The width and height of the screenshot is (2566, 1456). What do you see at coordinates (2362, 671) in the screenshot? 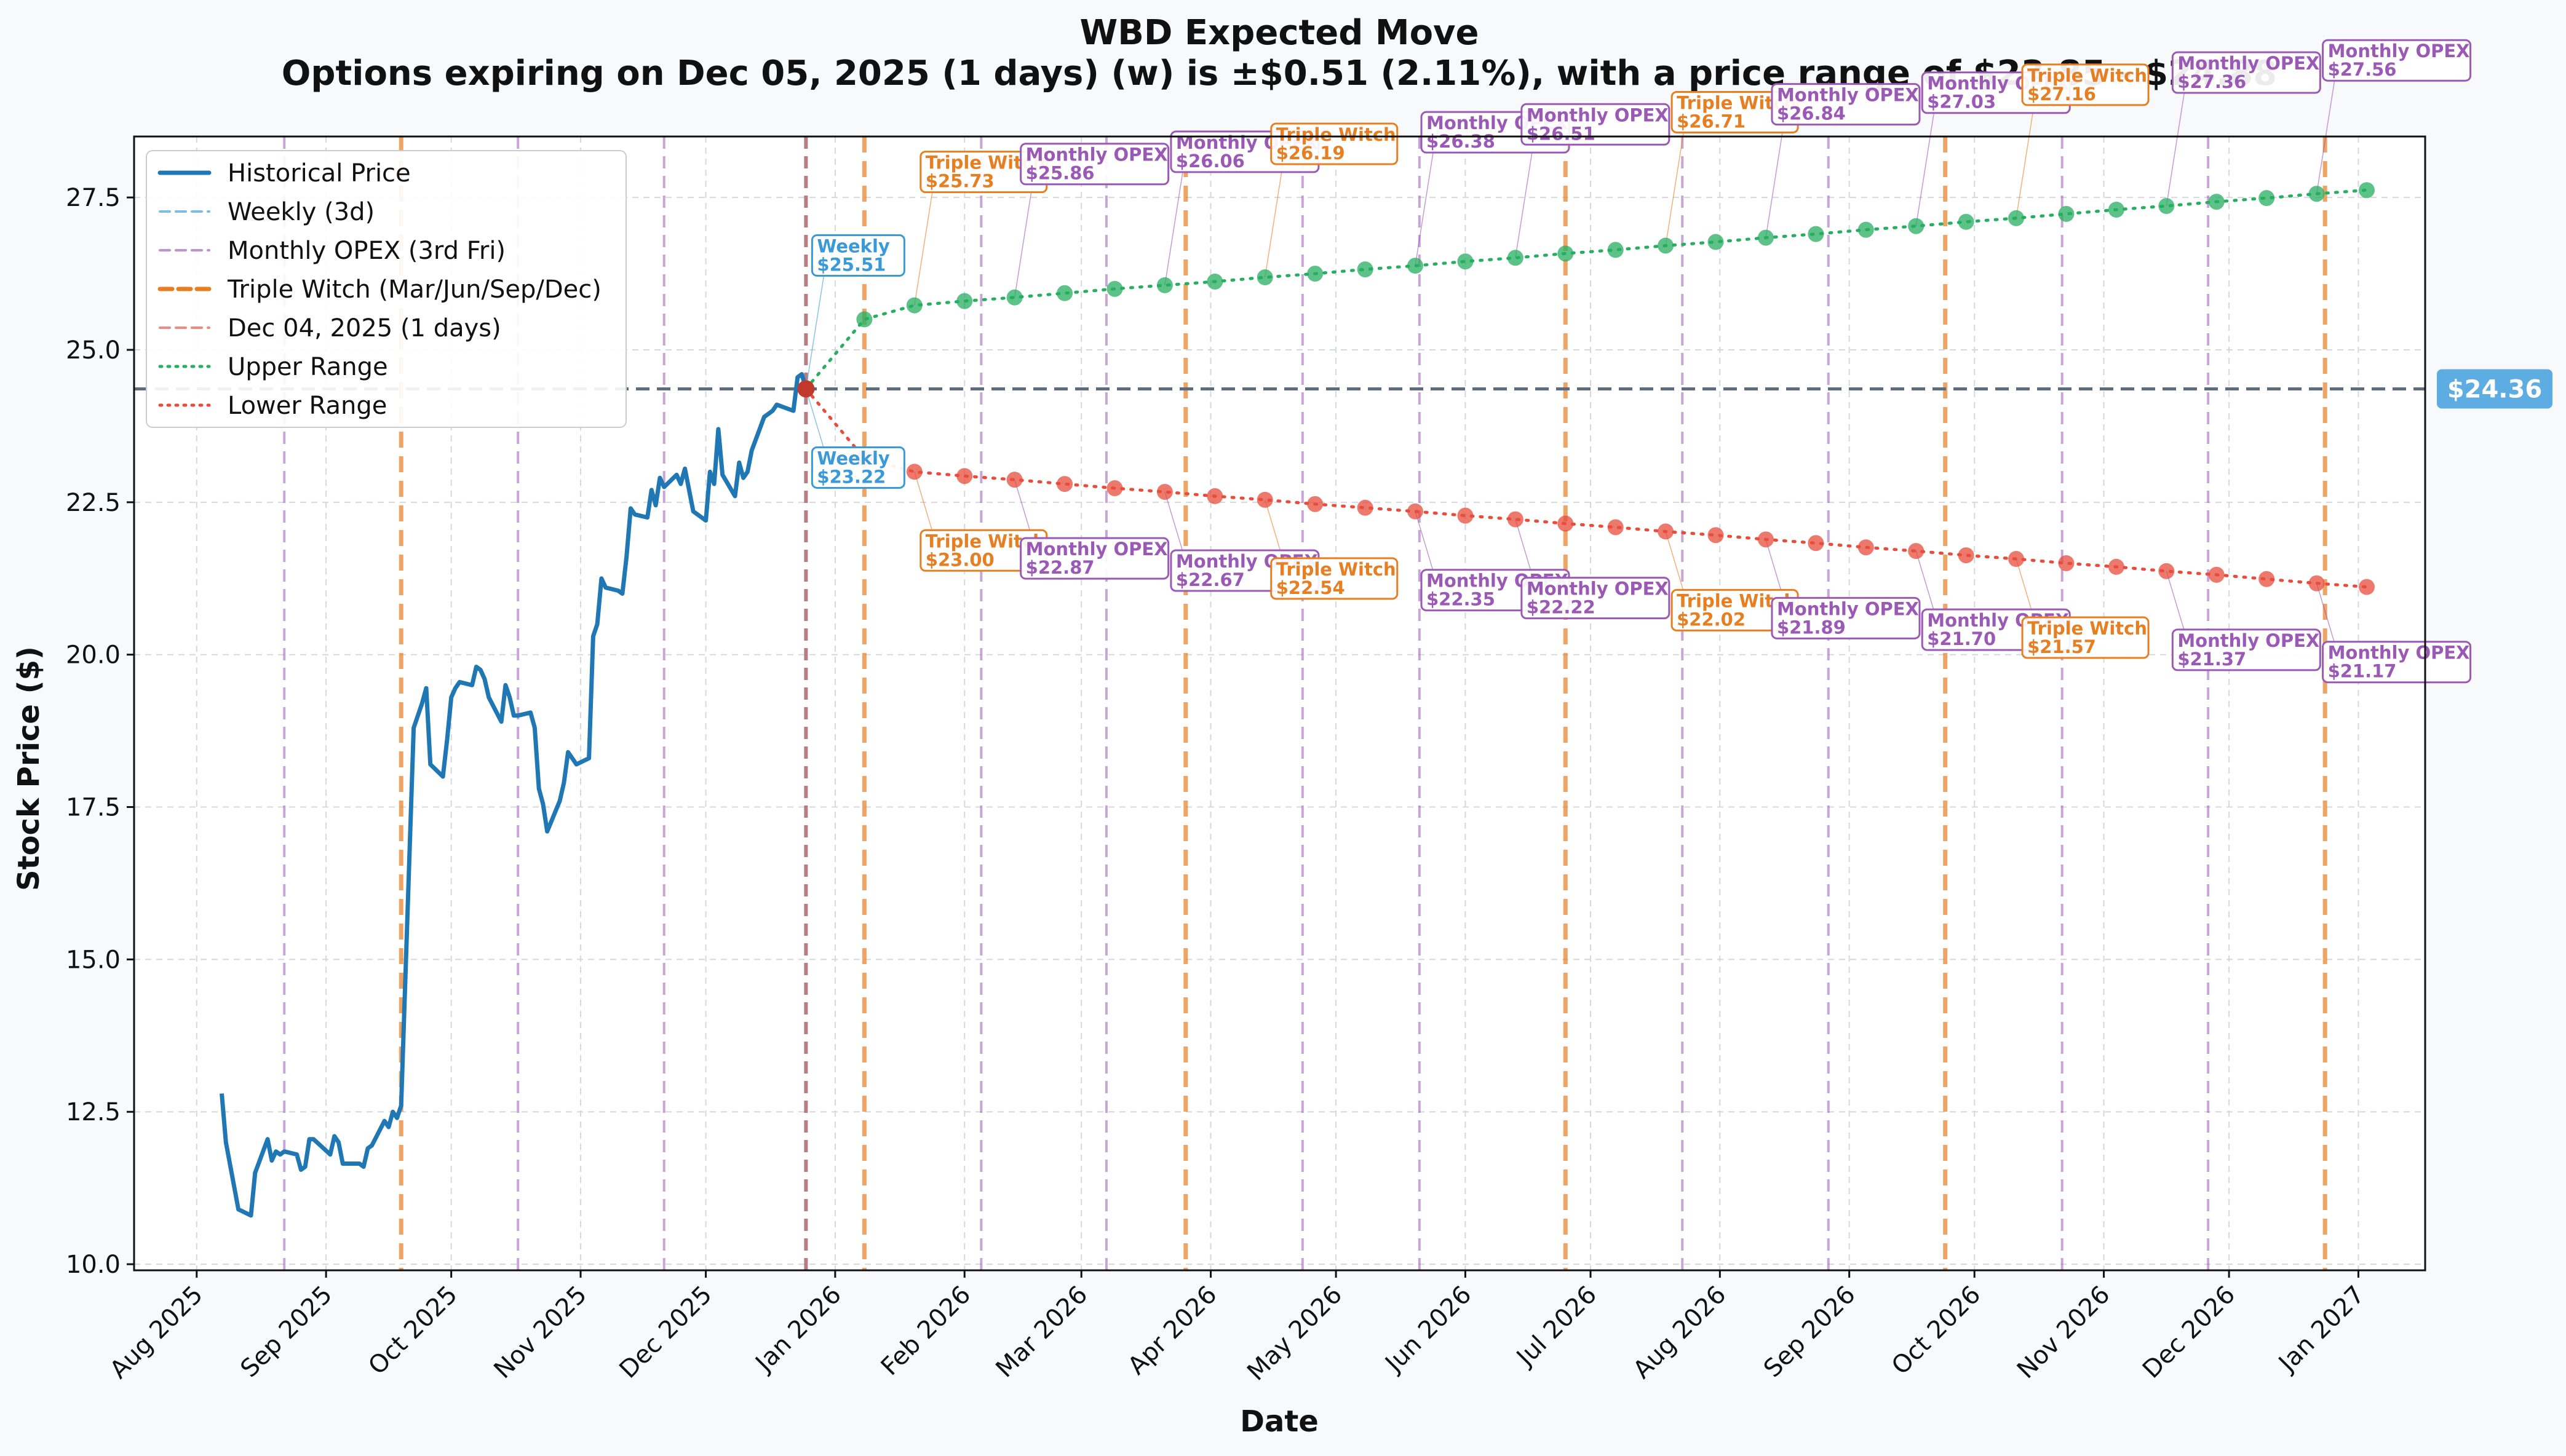
I see `annotation-value: $21.17` at bounding box center [2362, 671].